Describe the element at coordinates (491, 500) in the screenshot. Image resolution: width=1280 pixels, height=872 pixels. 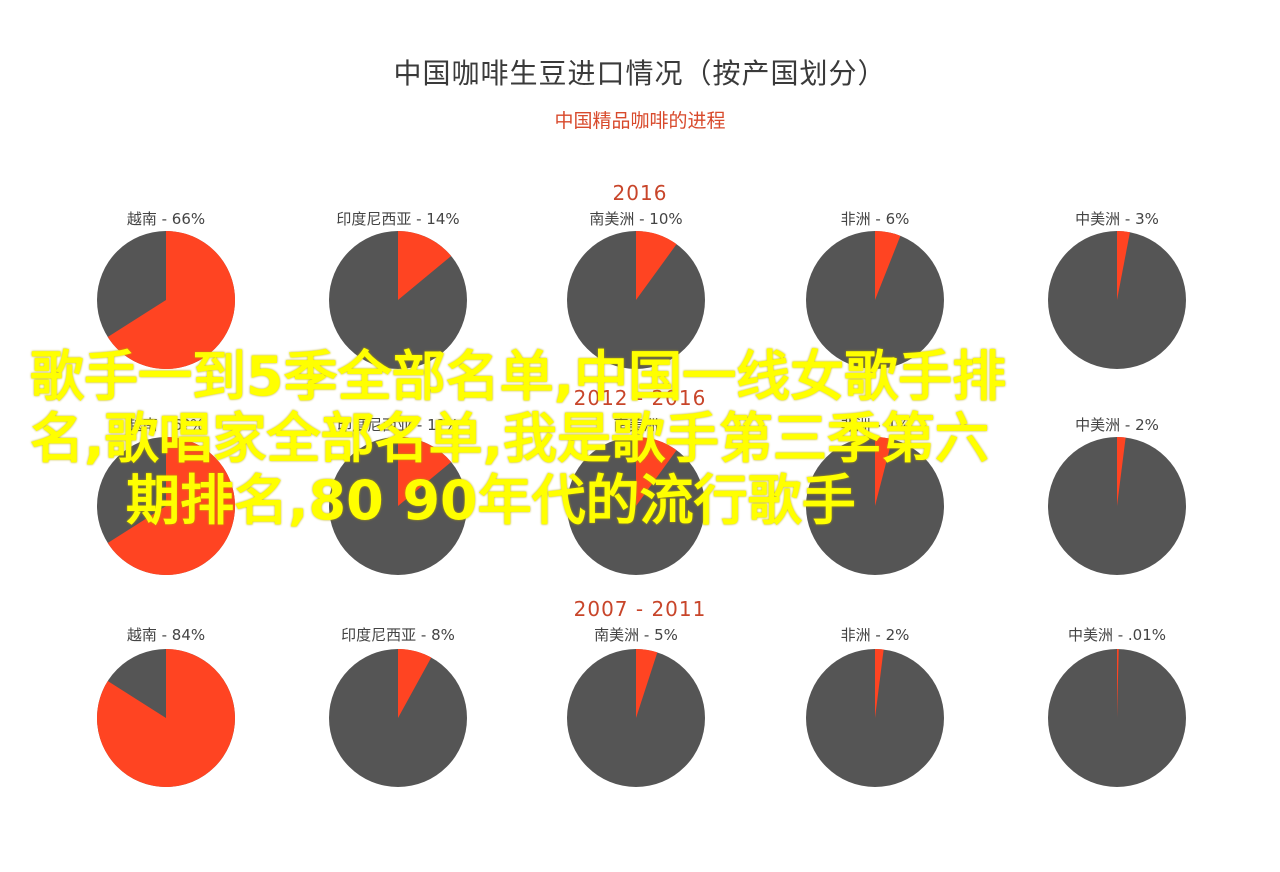
I see `overlay-line-3: 期排名,80 90年代的流行歌手` at that location.